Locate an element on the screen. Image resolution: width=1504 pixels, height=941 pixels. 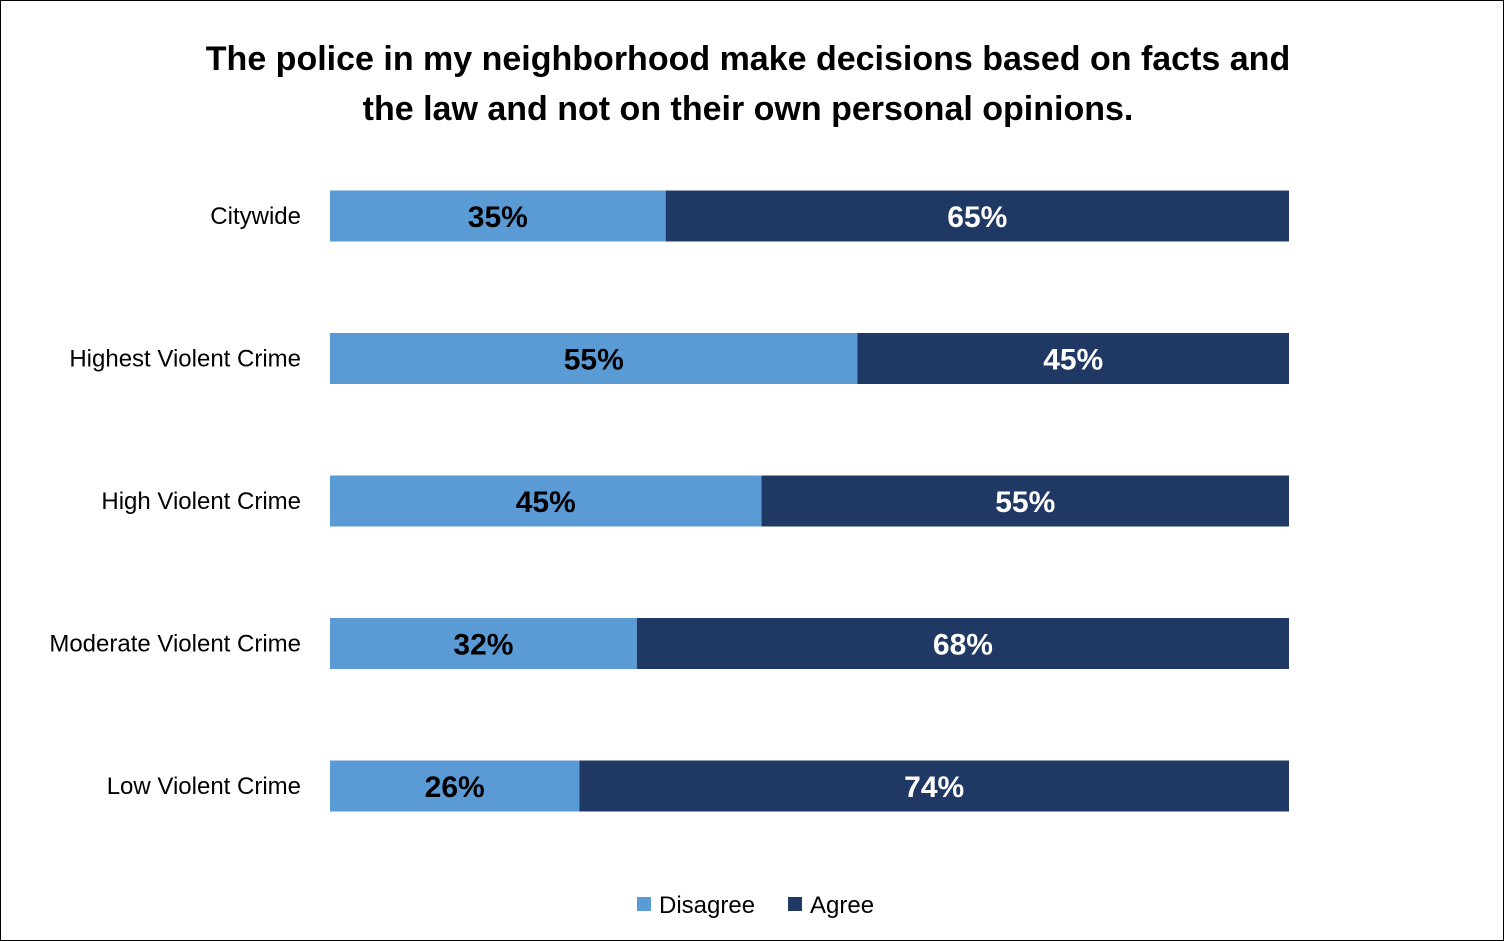
data-label-moderate-violent-crime-agree: 68% is located at coordinates (963, 645).